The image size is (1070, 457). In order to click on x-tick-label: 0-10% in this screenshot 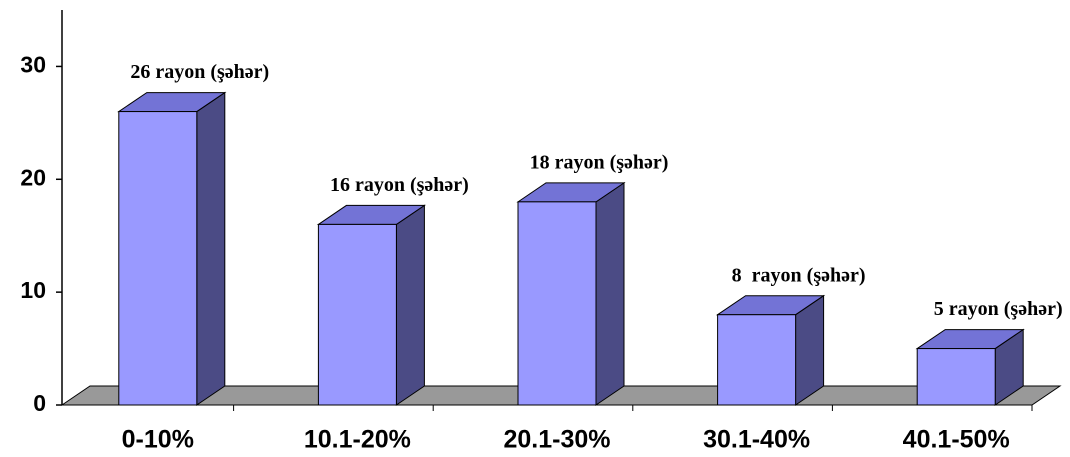, I will do `click(158, 440)`.